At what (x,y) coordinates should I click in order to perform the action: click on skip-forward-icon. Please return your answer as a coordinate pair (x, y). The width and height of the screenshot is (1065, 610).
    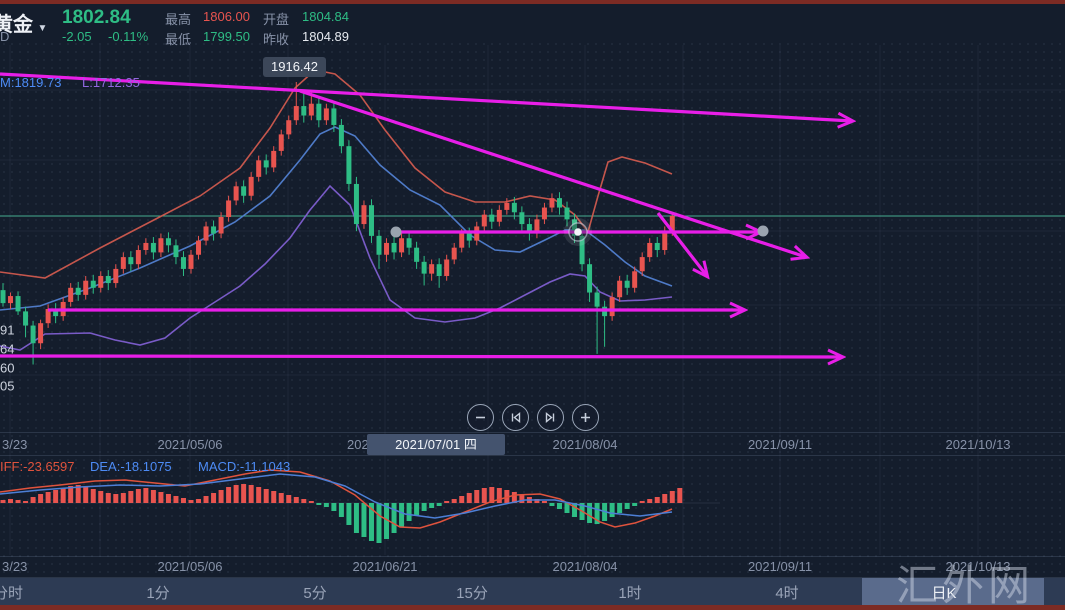
    Looking at the image, I should click on (550, 417).